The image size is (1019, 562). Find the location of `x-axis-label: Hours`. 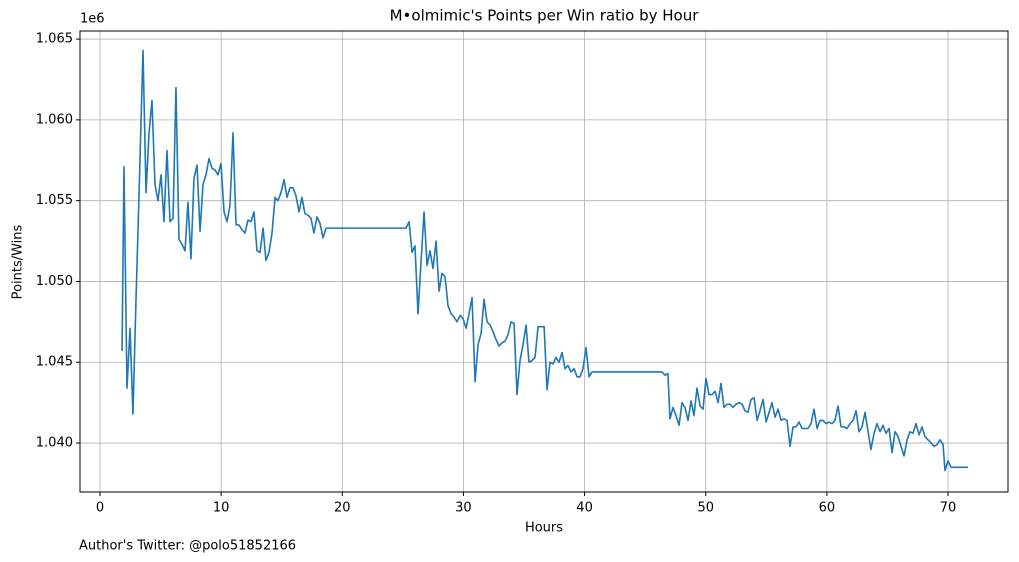

x-axis-label: Hours is located at coordinates (544, 528).